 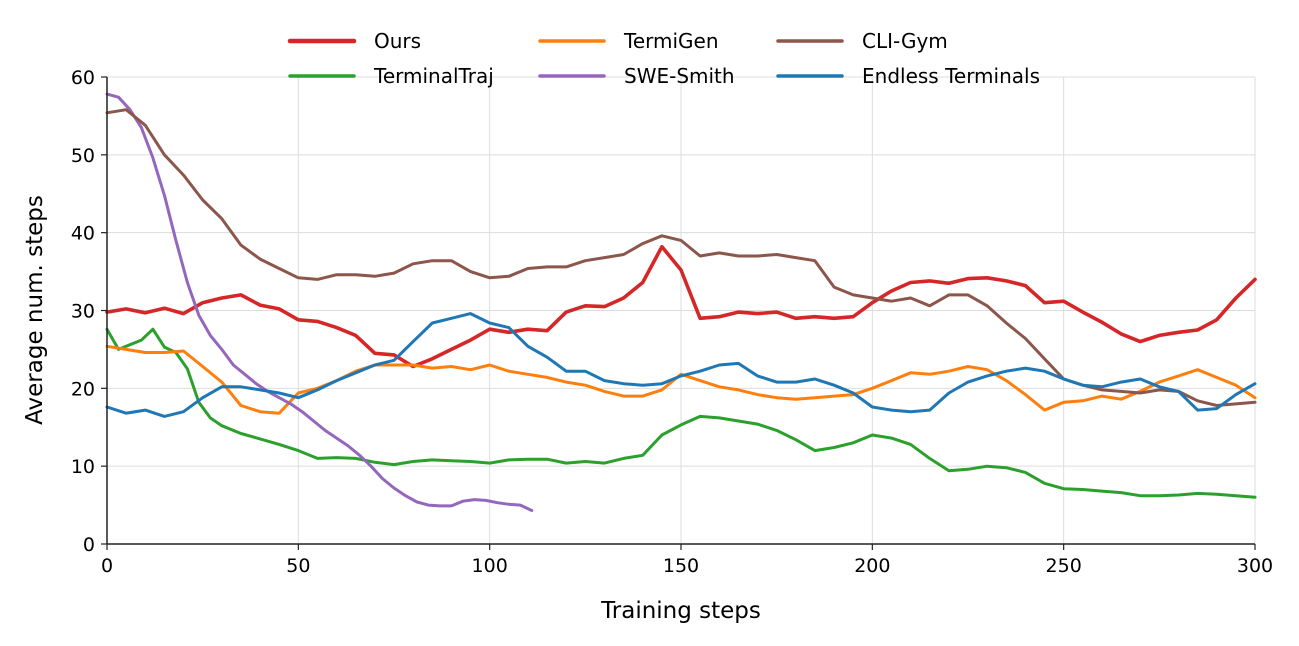 I want to click on legend-item-swe-smith: SWE-Smith, so click(x=636, y=76).